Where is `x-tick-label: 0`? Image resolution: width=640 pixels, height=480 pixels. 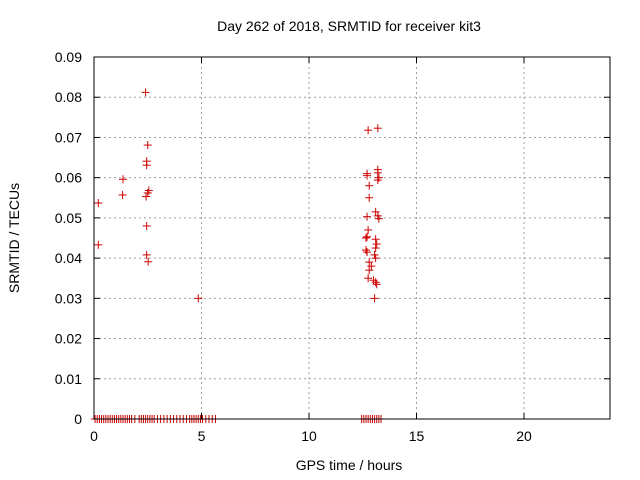 x-tick-label: 0 is located at coordinates (94, 436).